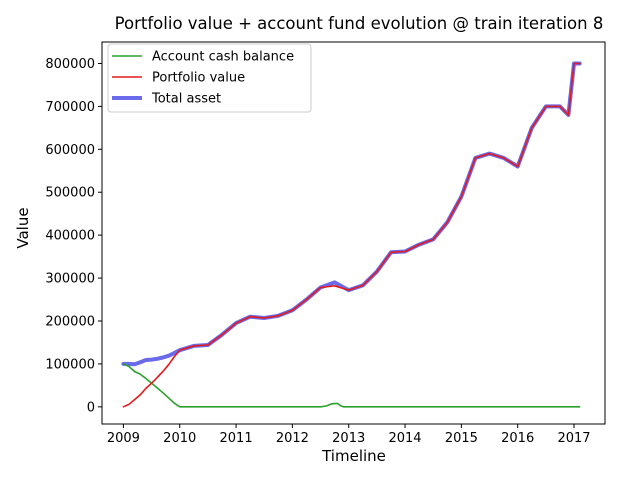 The height and width of the screenshot is (480, 640). What do you see at coordinates (517, 438) in the screenshot?
I see `x-tick-label: 2016` at bounding box center [517, 438].